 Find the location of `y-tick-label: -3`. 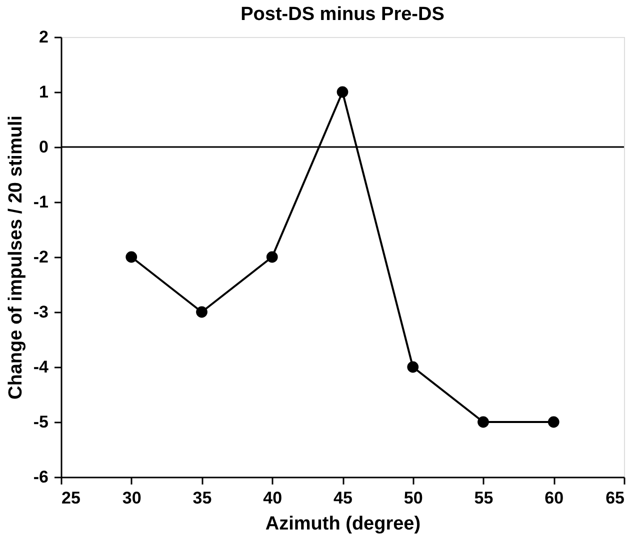

y-tick-label: -3 is located at coordinates (40, 312).